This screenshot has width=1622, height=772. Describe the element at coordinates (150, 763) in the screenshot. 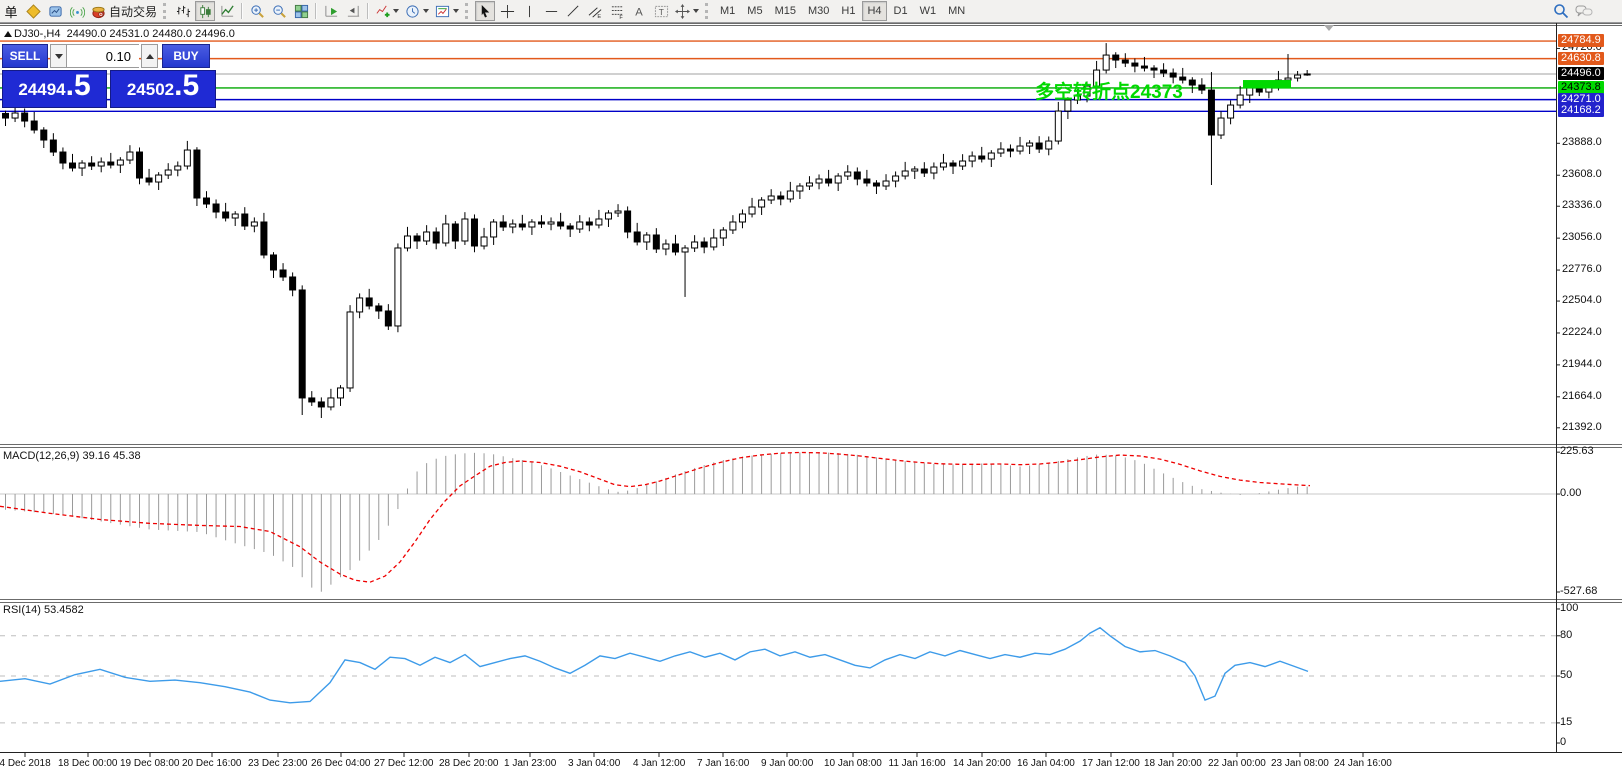

I see `time-axis-label: 19 Dec 08:00` at that location.